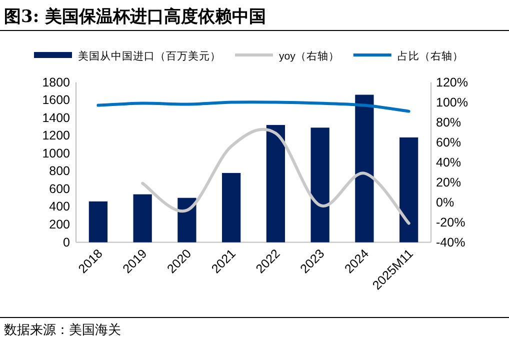 Image resolution: width=509 pixels, height=342 pixels. I want to click on y2-tick-label: -20%, so click(451, 222).